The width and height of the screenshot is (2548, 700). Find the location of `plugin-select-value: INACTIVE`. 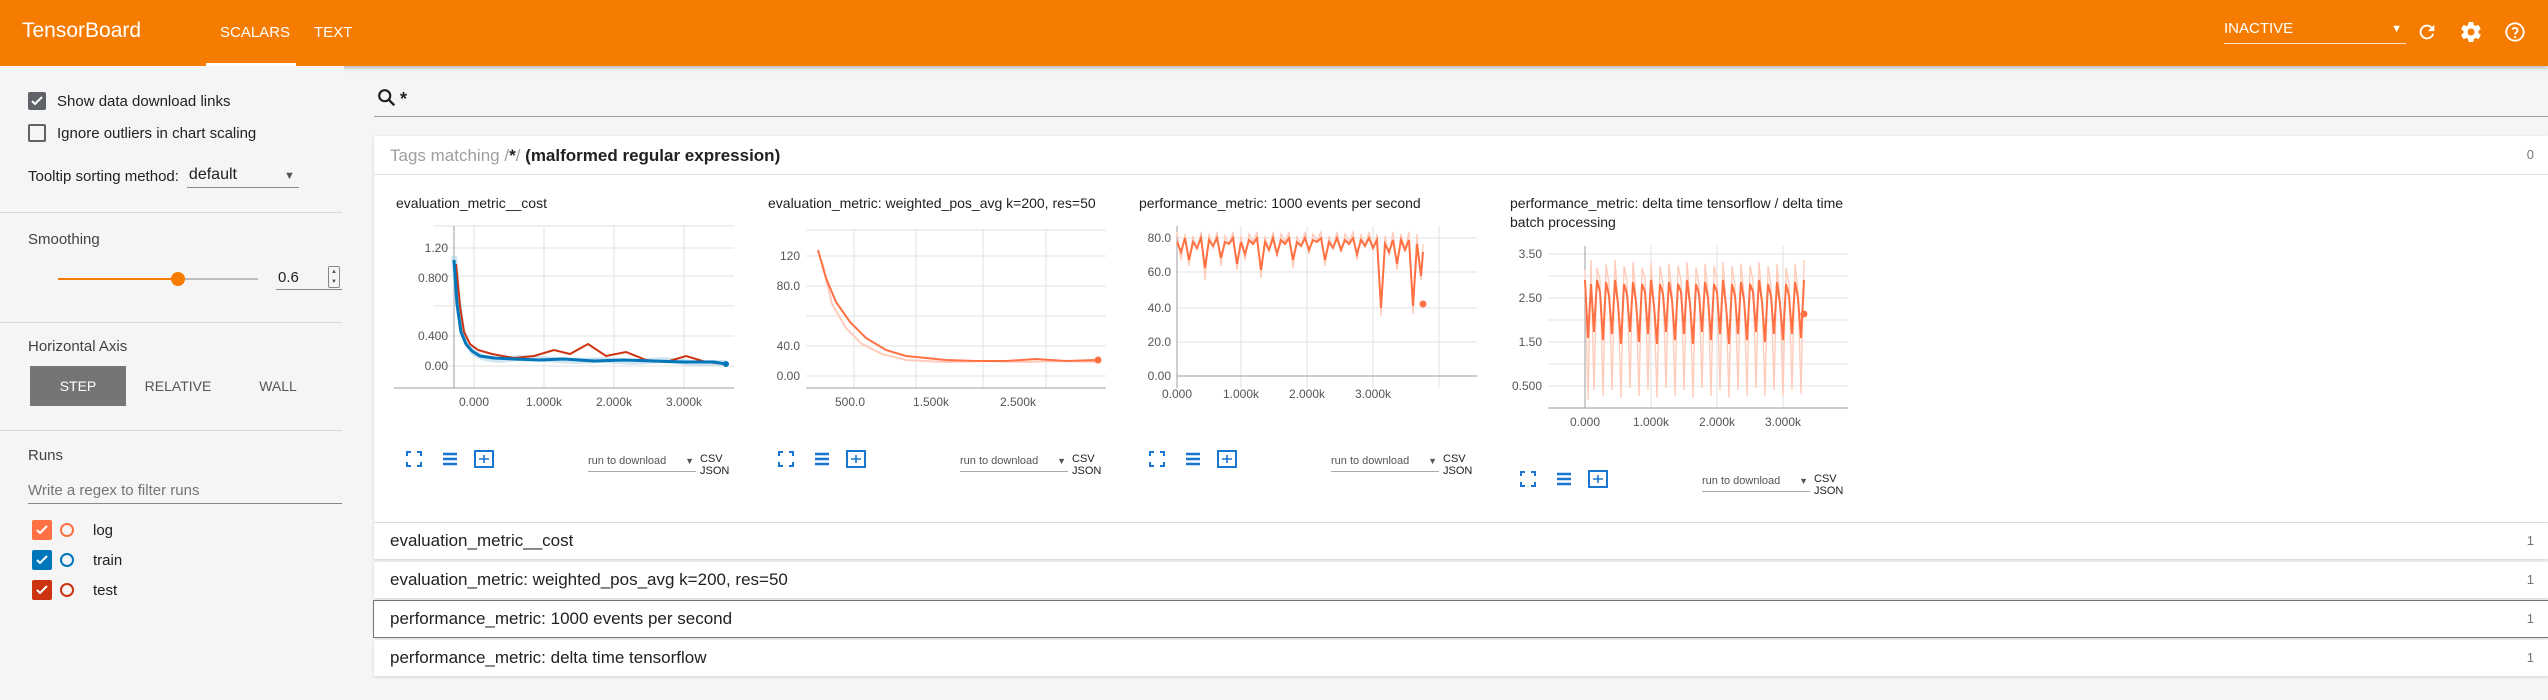

plugin-select-value: INACTIVE is located at coordinates (2259, 28).